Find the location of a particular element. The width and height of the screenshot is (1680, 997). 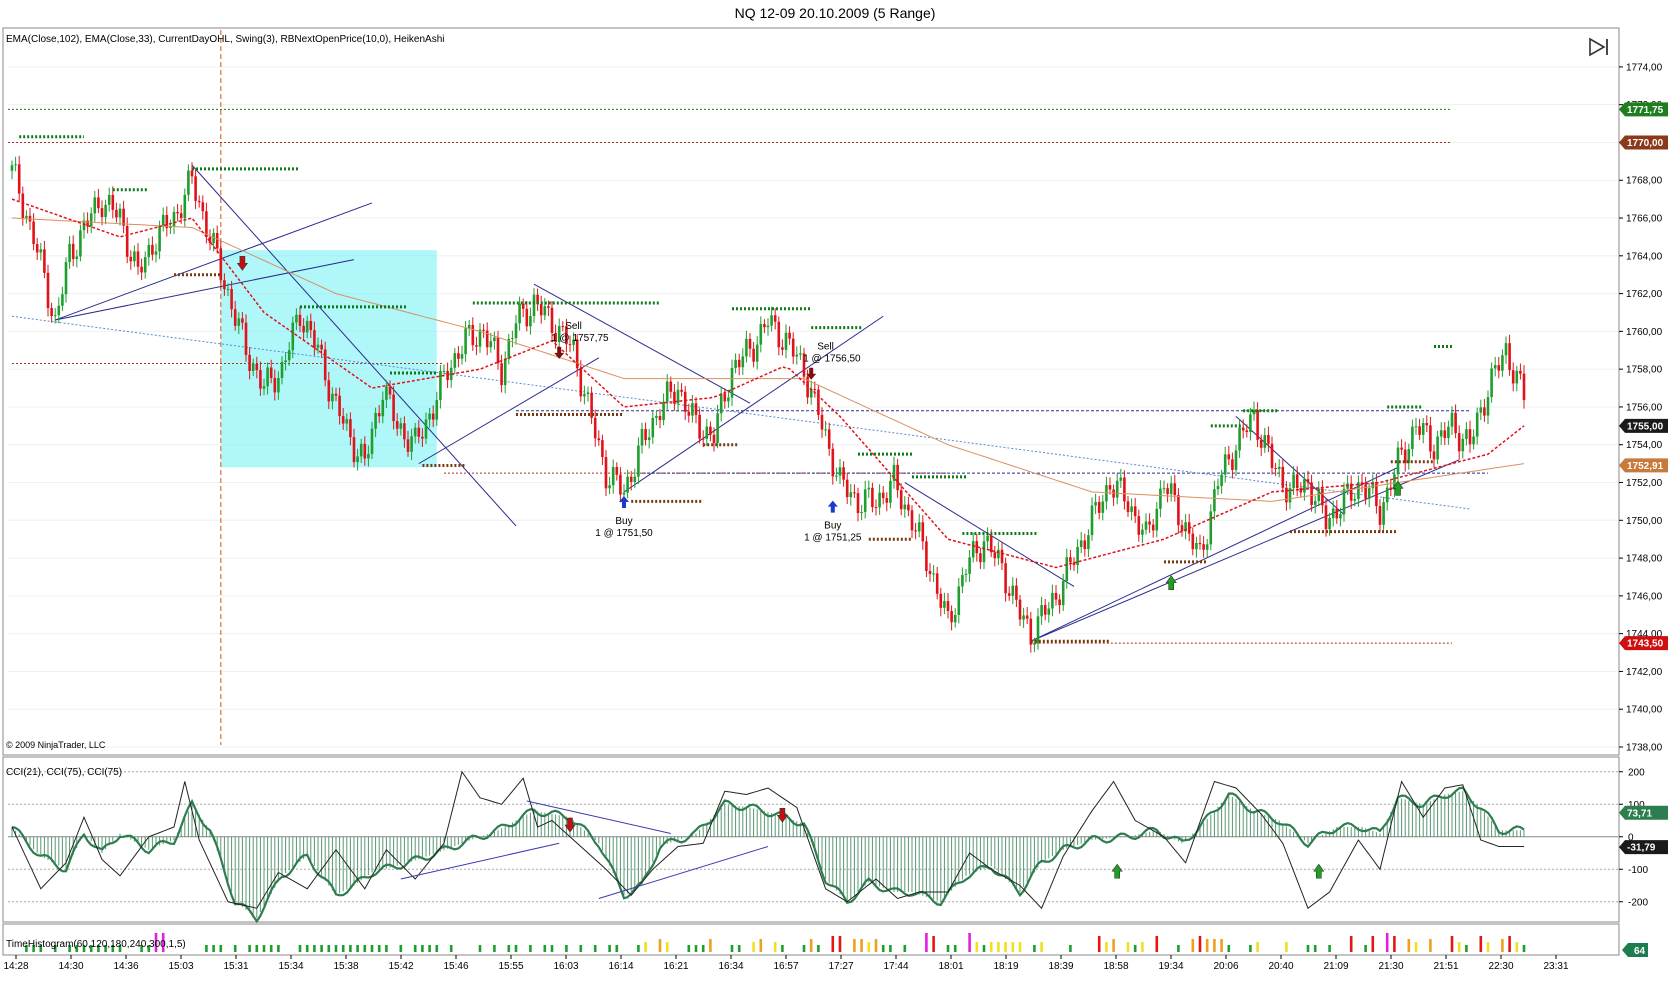

y-tick-label: 1740,00 is located at coordinates (1644, 710).